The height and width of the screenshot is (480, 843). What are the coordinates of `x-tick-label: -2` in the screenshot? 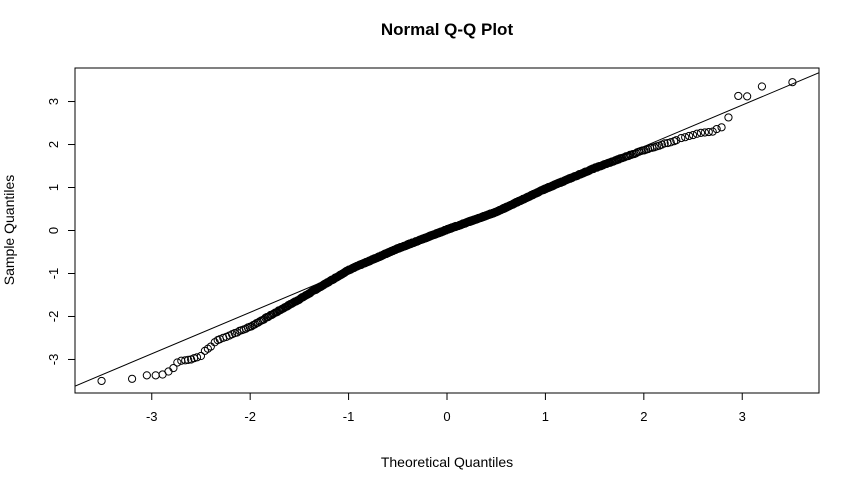 It's located at (250, 416).